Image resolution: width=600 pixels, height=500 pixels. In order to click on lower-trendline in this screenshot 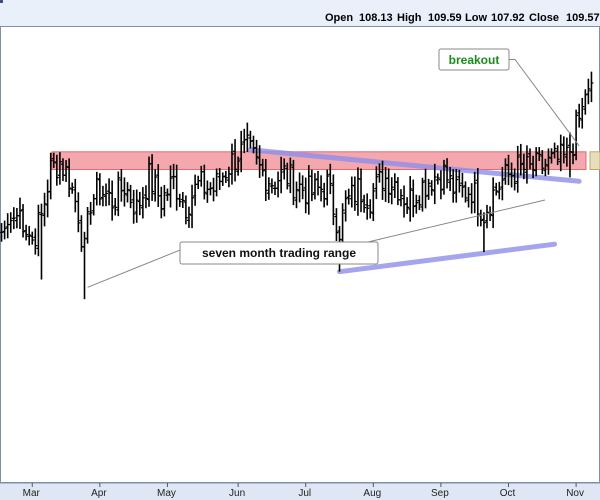, I will do `click(447, 258)`.